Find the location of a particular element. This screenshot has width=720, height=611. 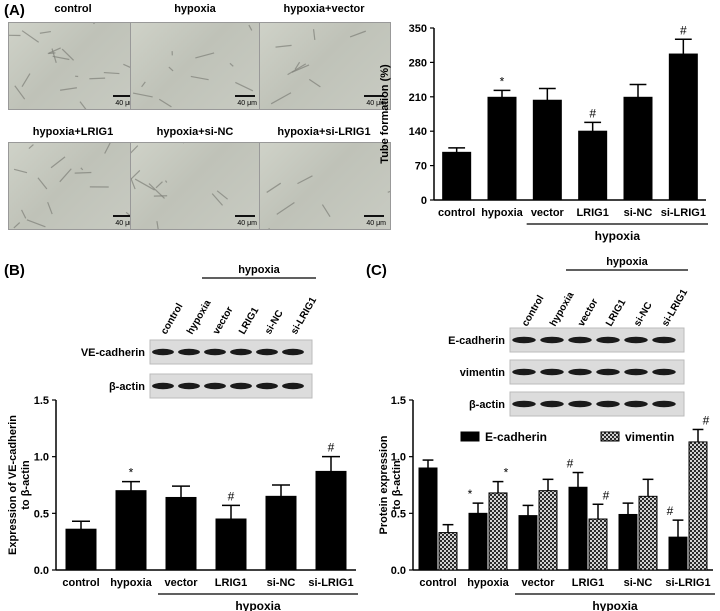

x-tick-label: vector is located at coordinates (538, 583).